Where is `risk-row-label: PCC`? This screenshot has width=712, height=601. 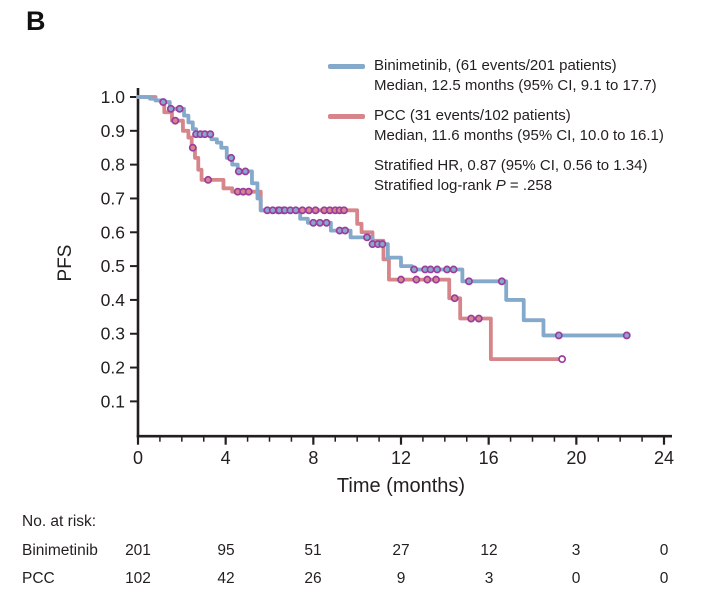
risk-row-label: PCC is located at coordinates (38, 578).